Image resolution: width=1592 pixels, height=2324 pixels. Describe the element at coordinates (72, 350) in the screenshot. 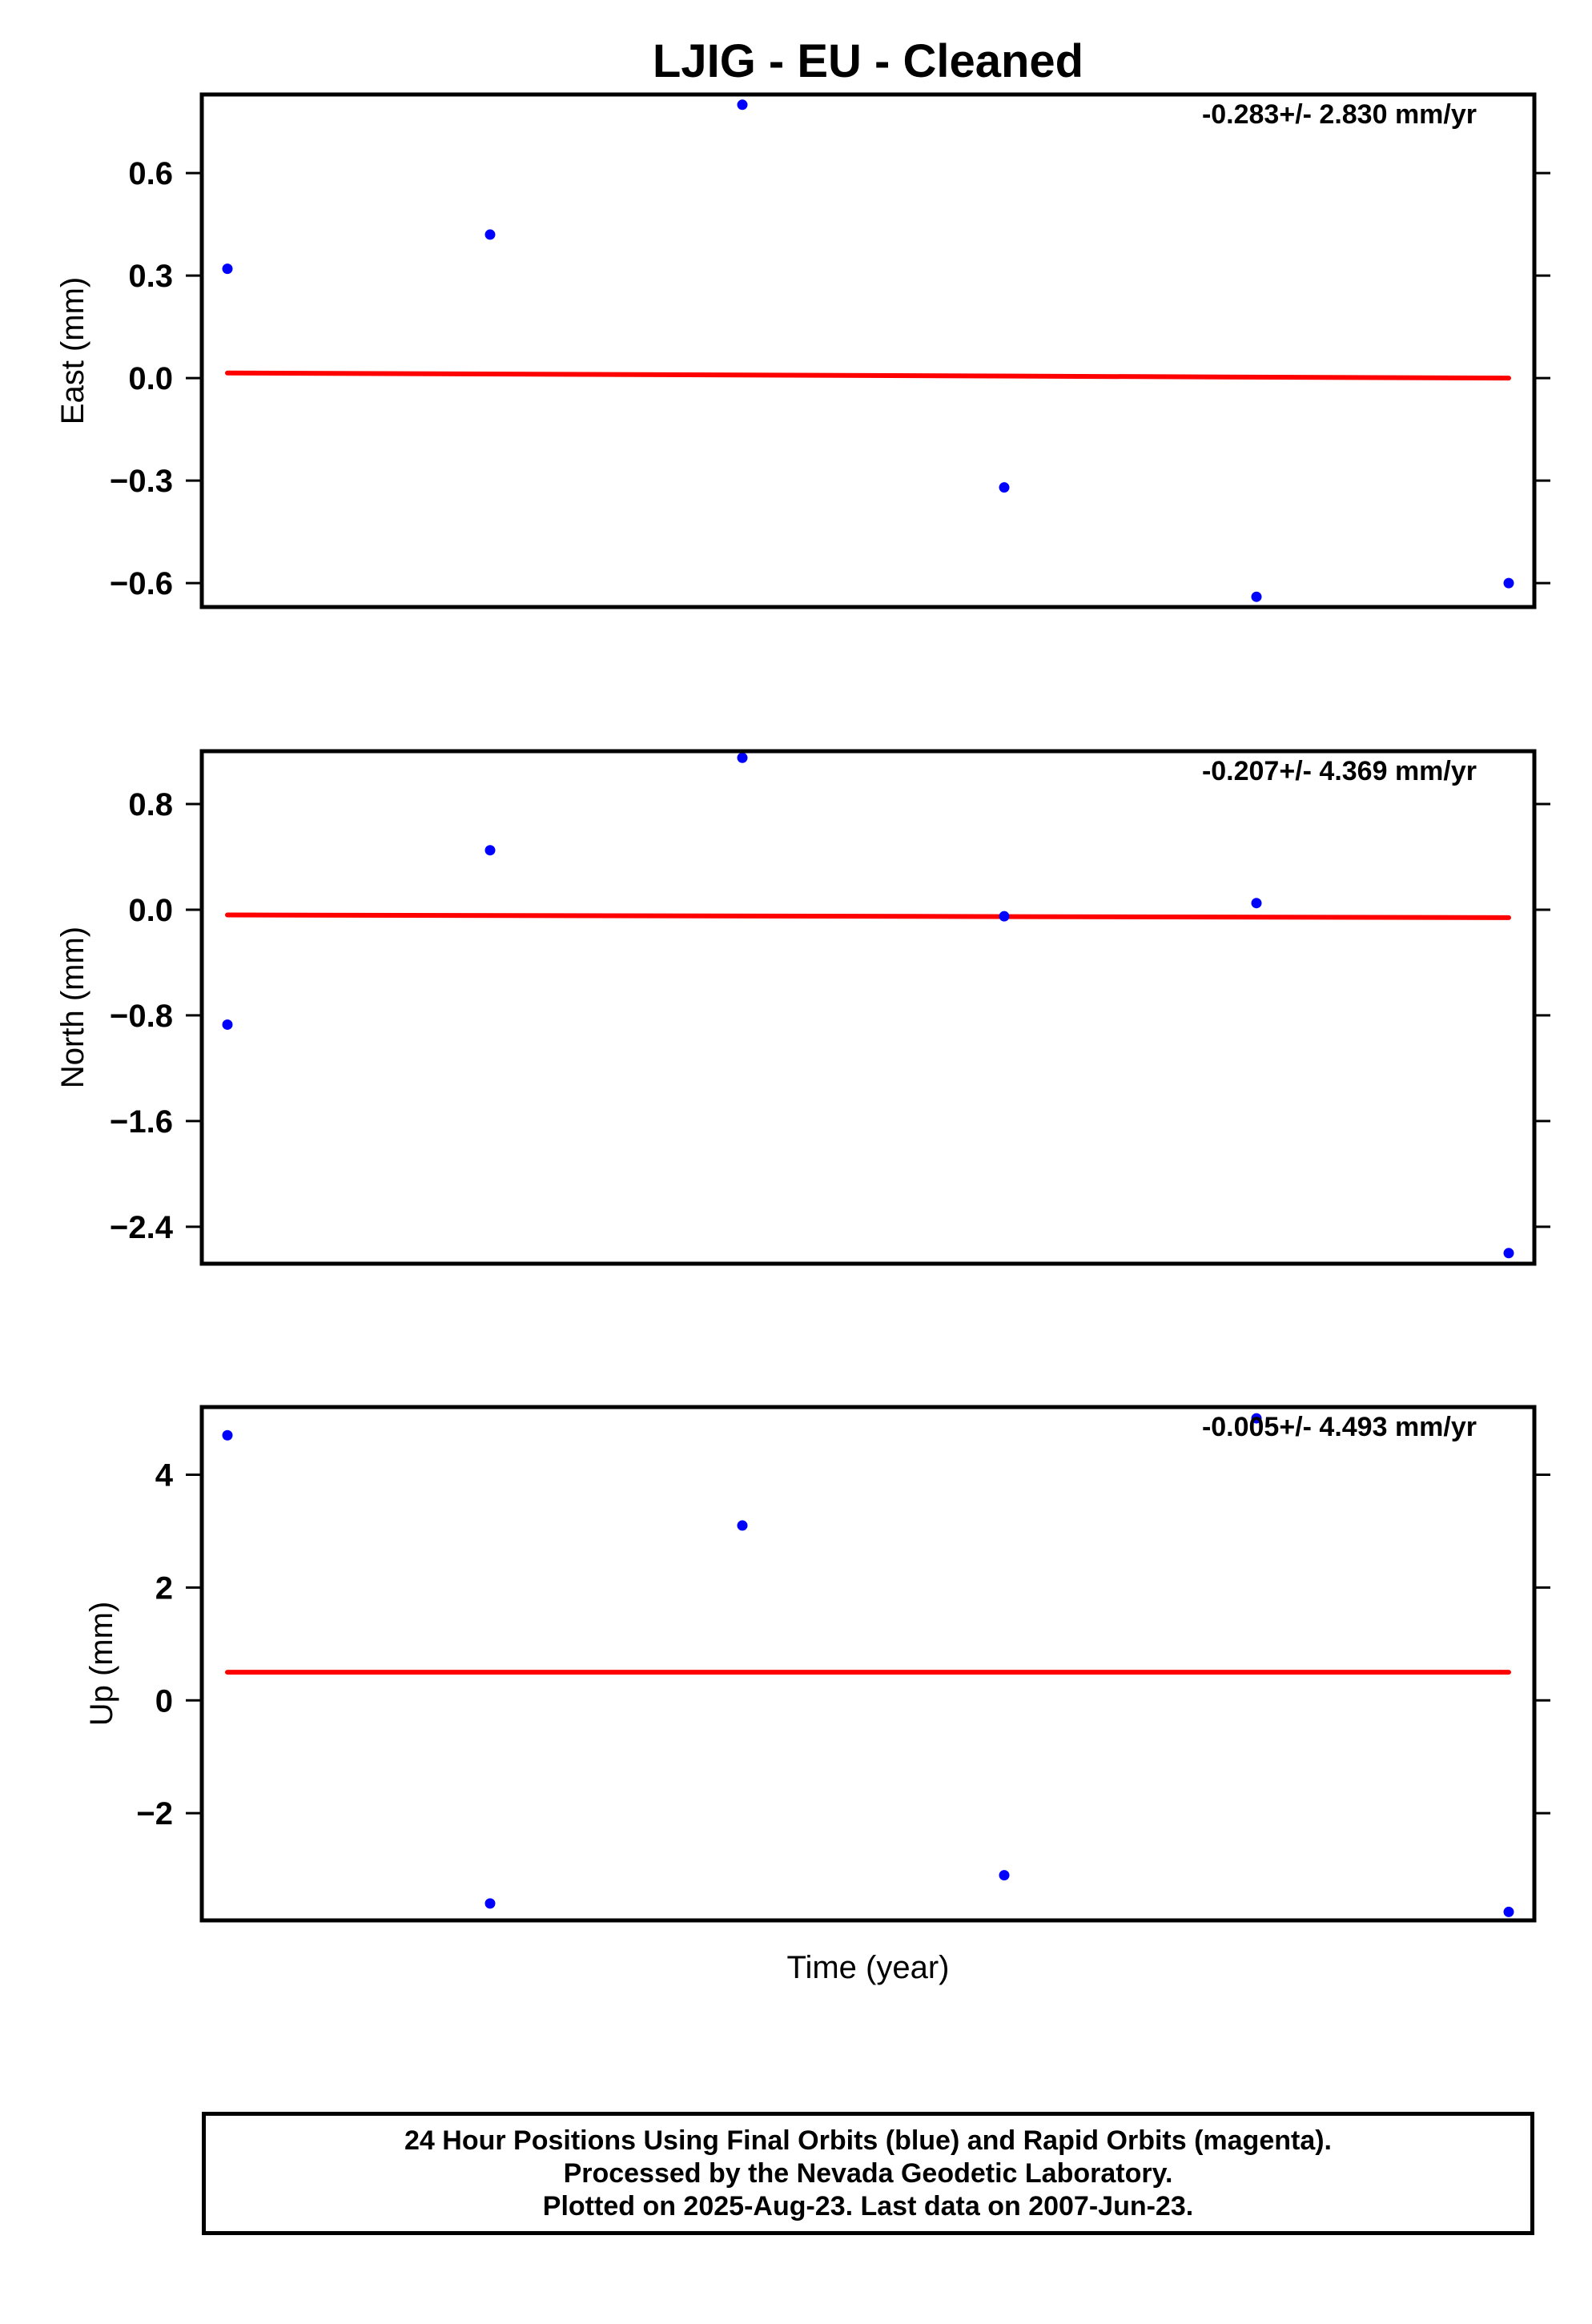

I see `y-axis-label-east: East (mm)` at that location.